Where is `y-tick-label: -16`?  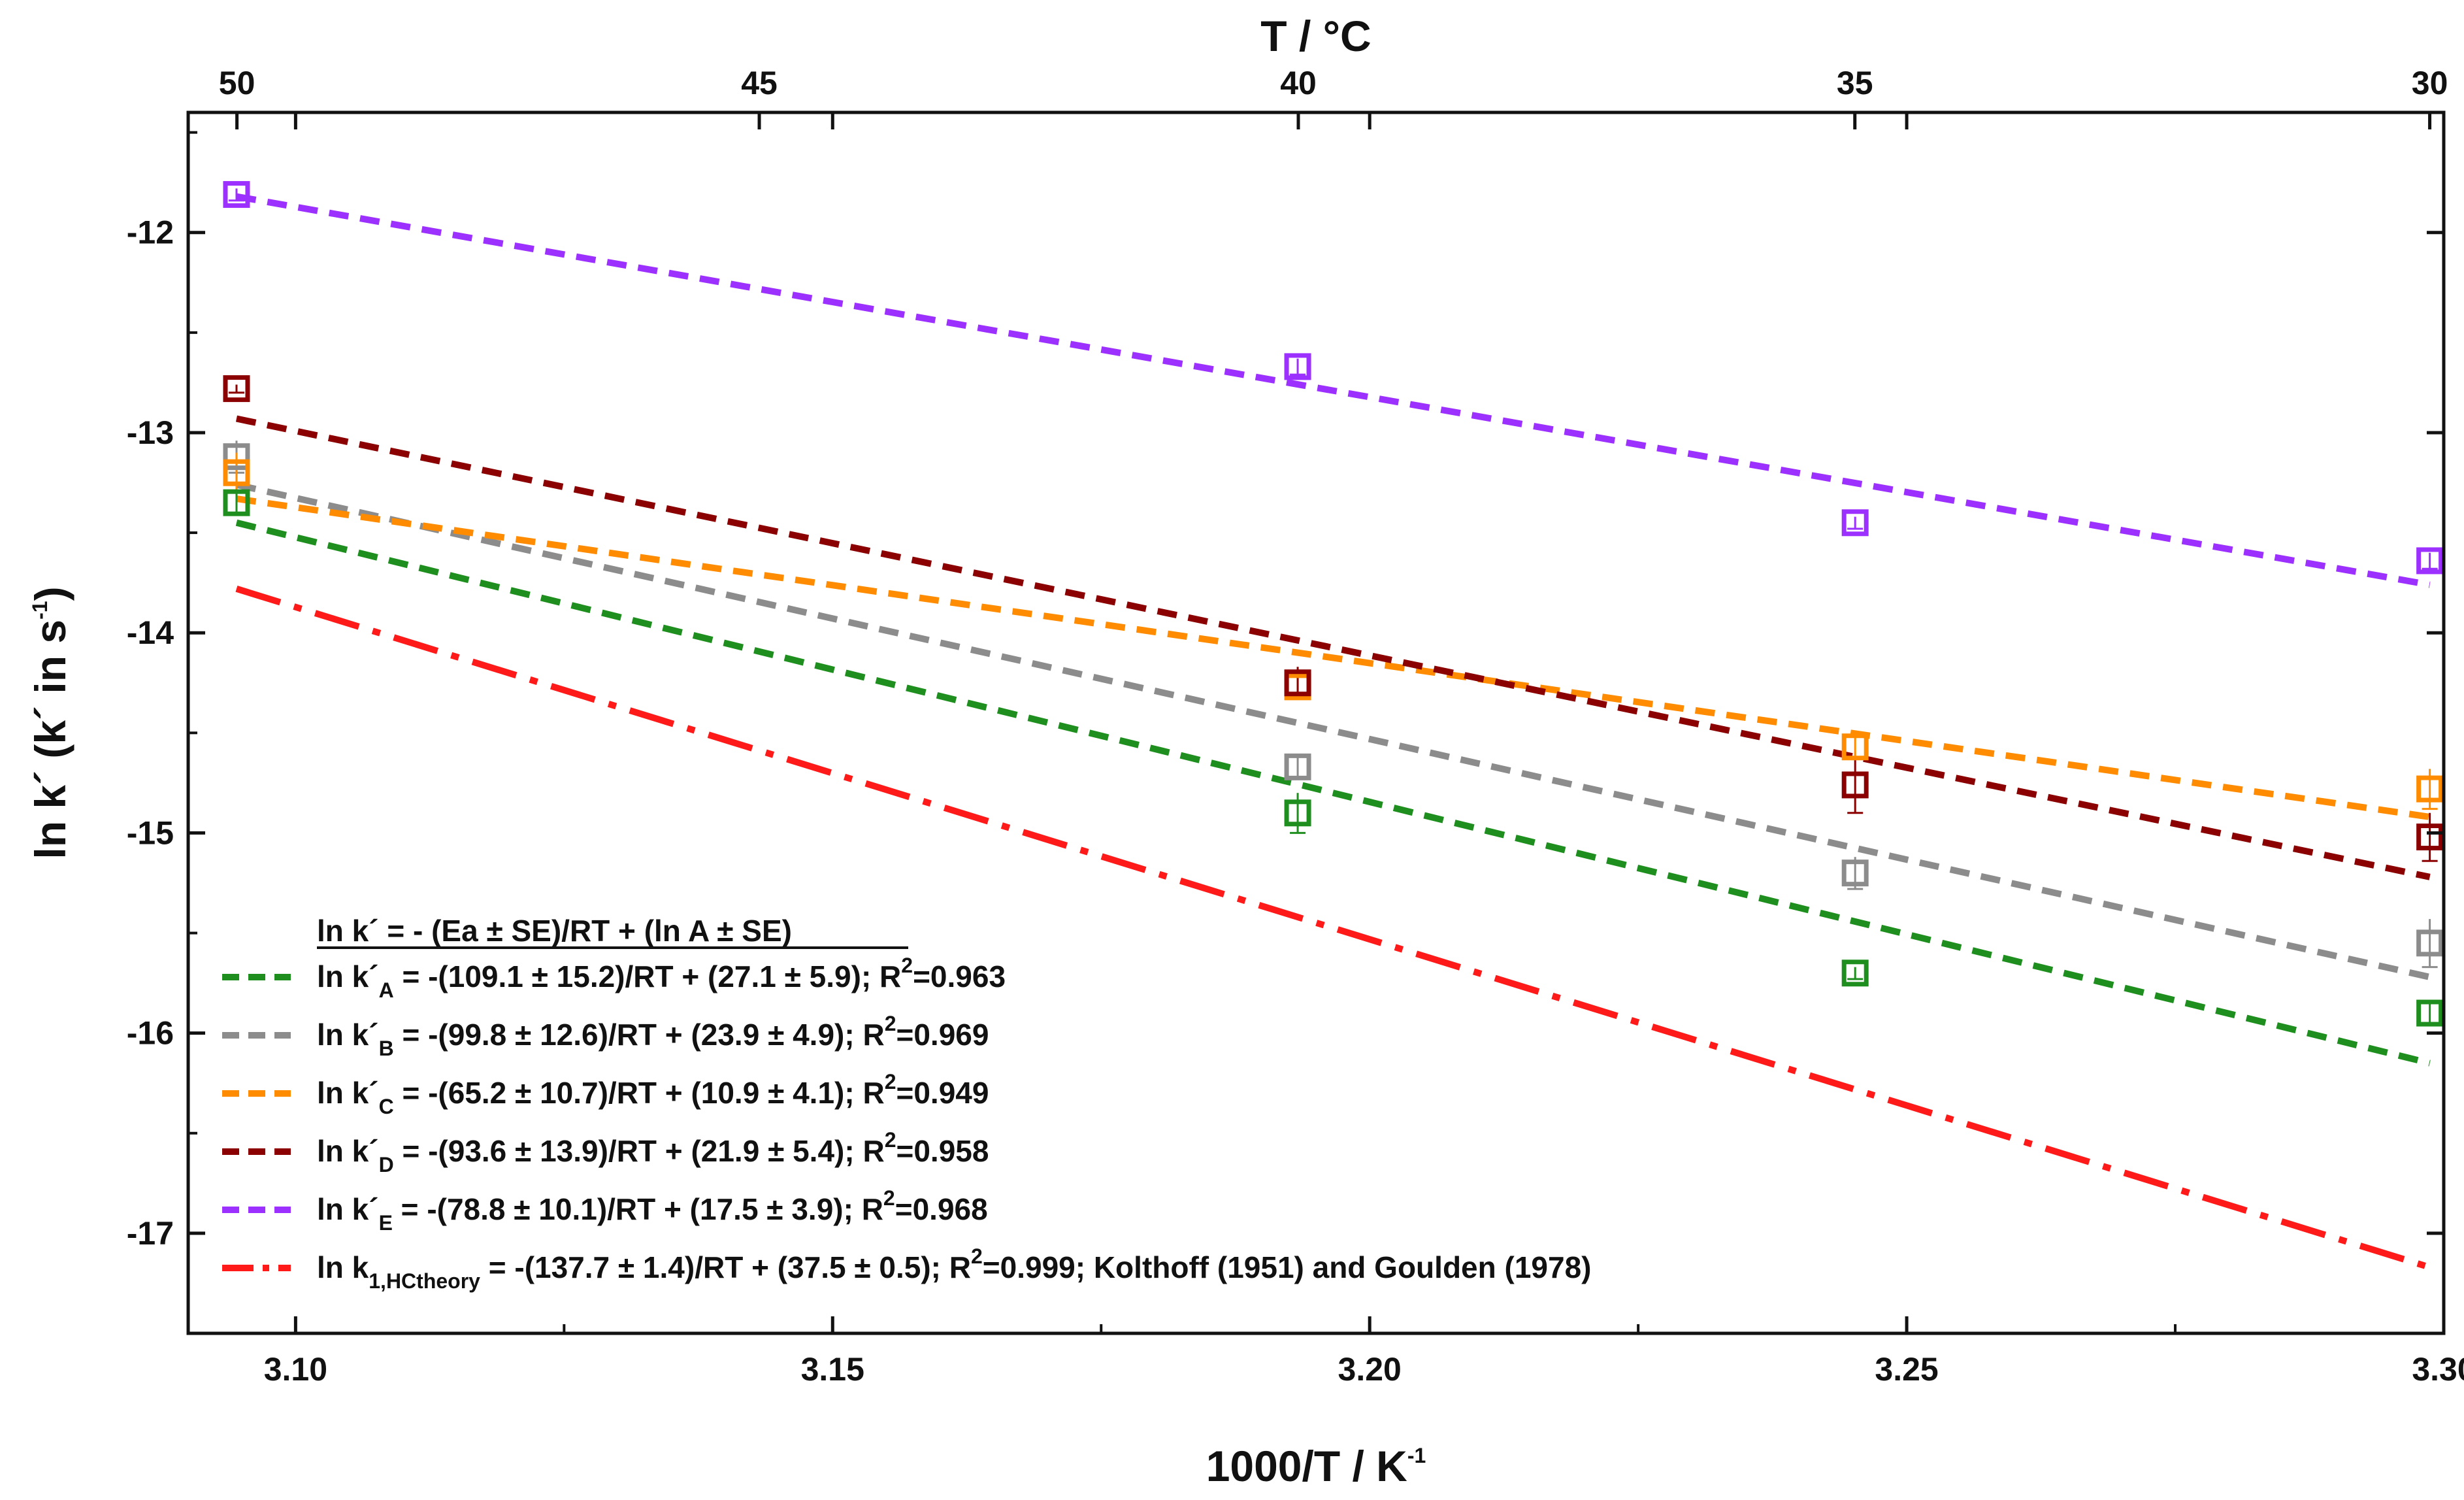 y-tick-label: -16 is located at coordinates (150, 1033).